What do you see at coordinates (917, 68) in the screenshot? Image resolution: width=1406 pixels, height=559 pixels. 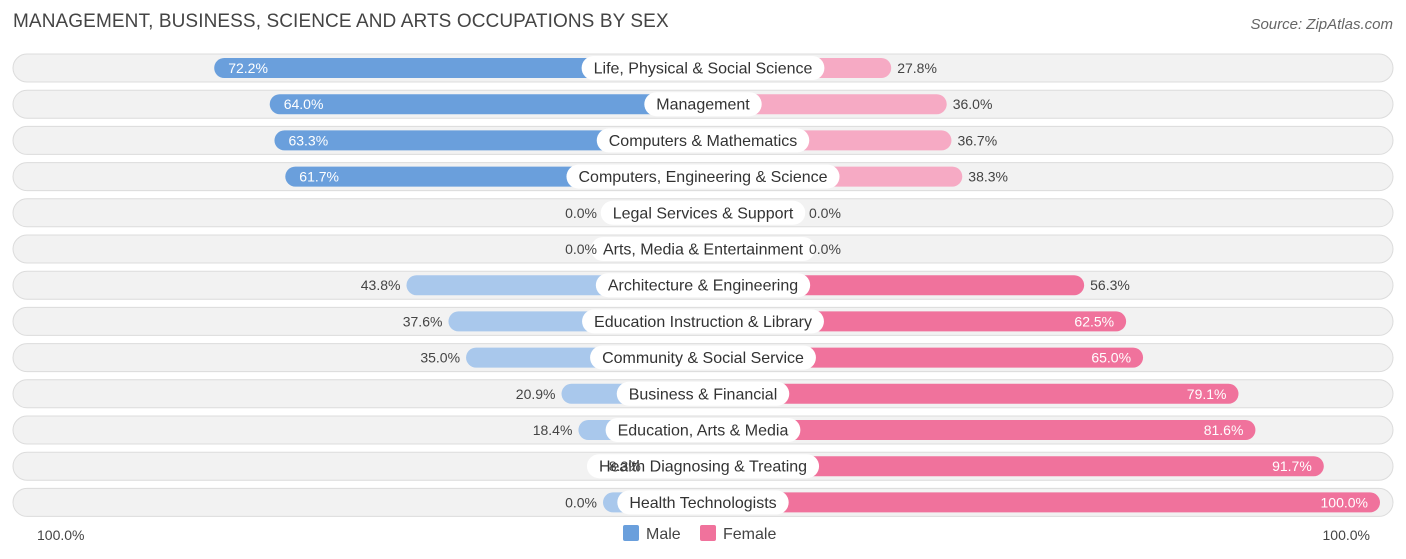 I see `female-value-label: 27.8%` at bounding box center [917, 68].